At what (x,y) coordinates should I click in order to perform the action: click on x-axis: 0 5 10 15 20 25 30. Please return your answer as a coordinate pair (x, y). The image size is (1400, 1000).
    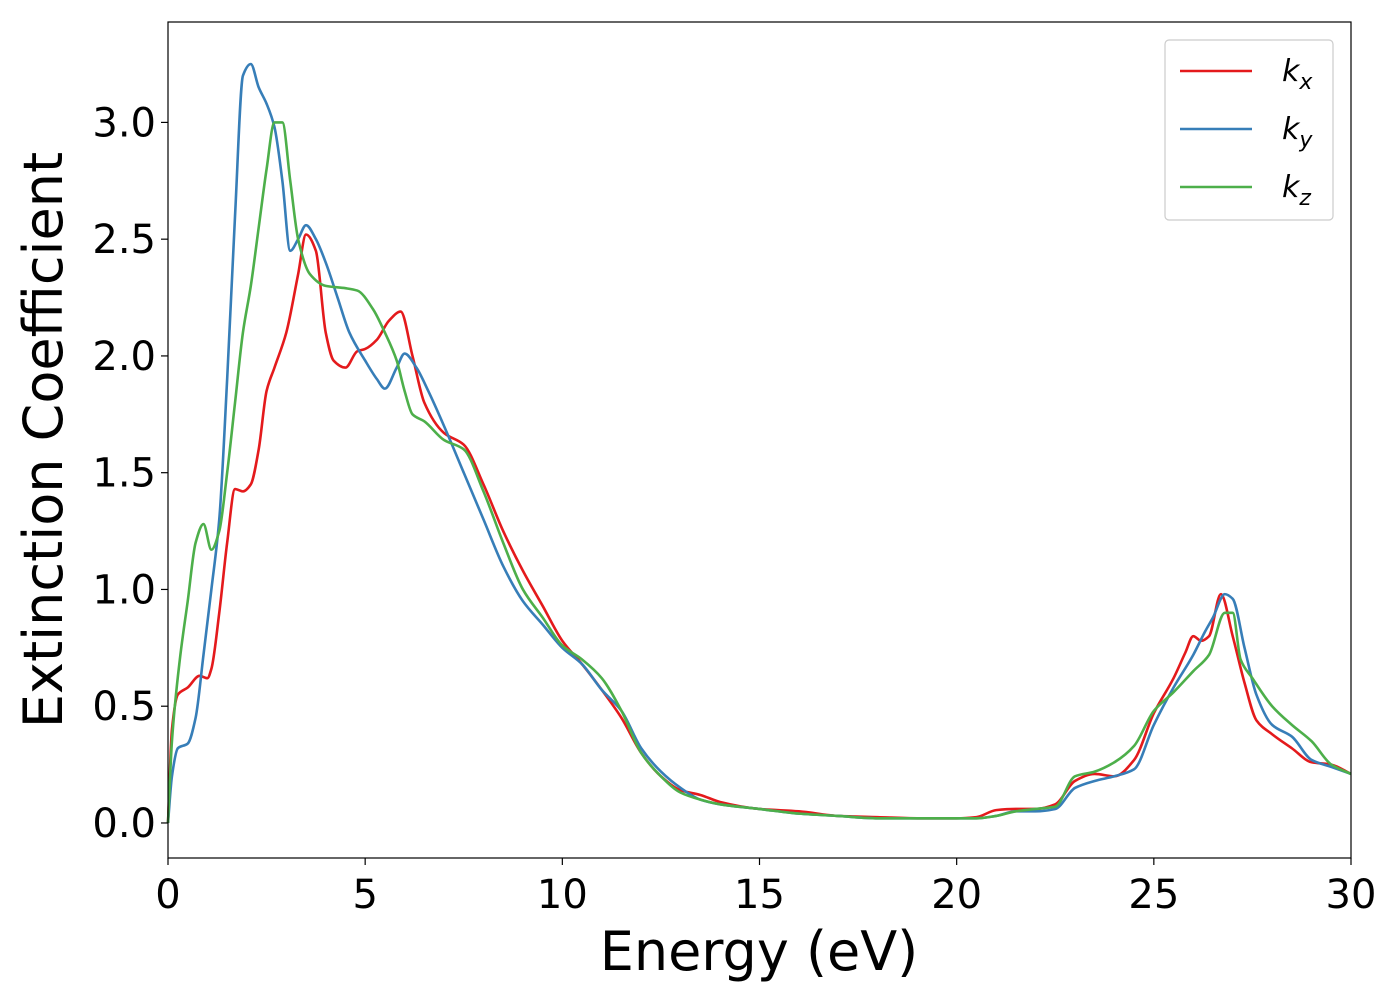
    Looking at the image, I should click on (765, 888).